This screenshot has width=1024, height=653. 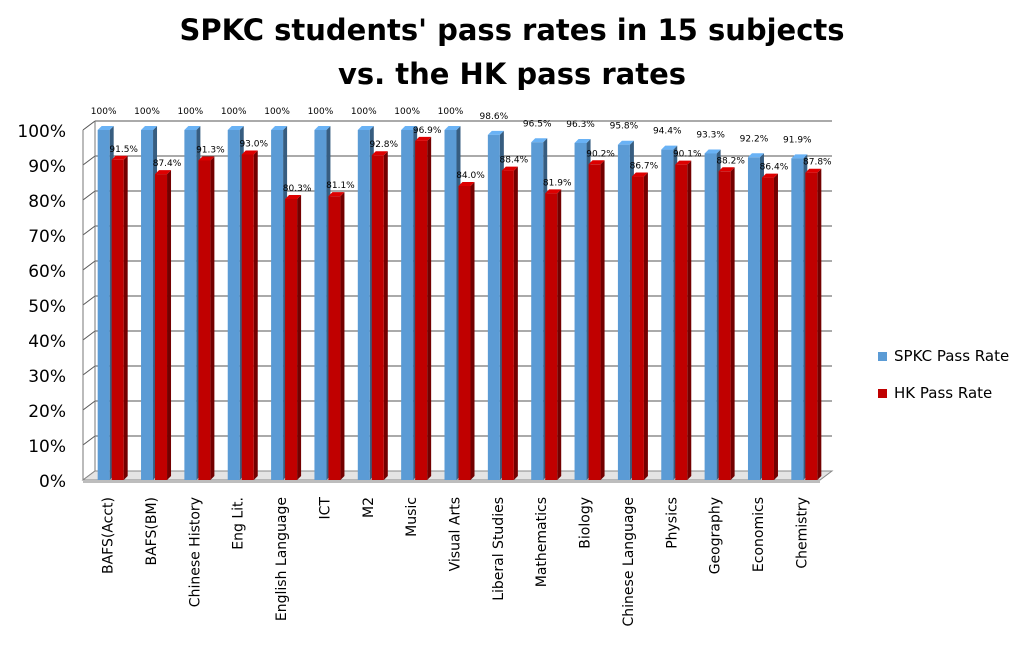 I want to click on data-label-hk: 90.2%, so click(x=600, y=154).